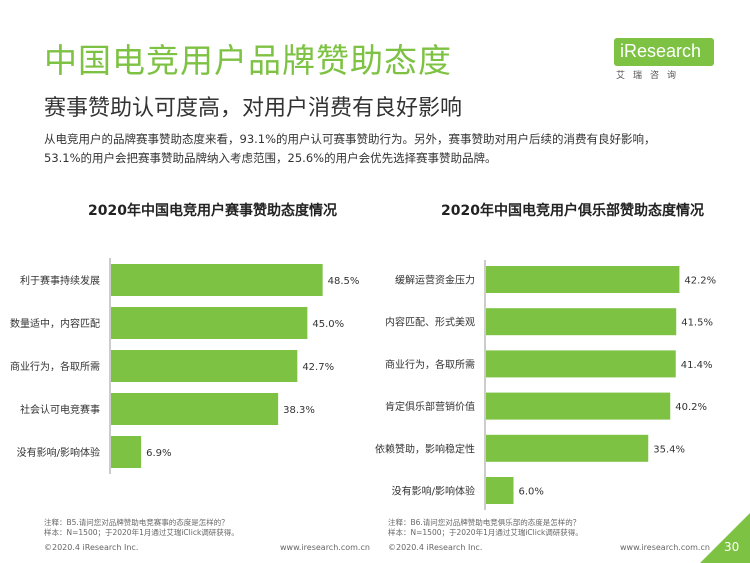 Image resolution: width=750 pixels, height=563 pixels. What do you see at coordinates (299, 410) in the screenshot?
I see `value-label: 38.3%` at bounding box center [299, 410].